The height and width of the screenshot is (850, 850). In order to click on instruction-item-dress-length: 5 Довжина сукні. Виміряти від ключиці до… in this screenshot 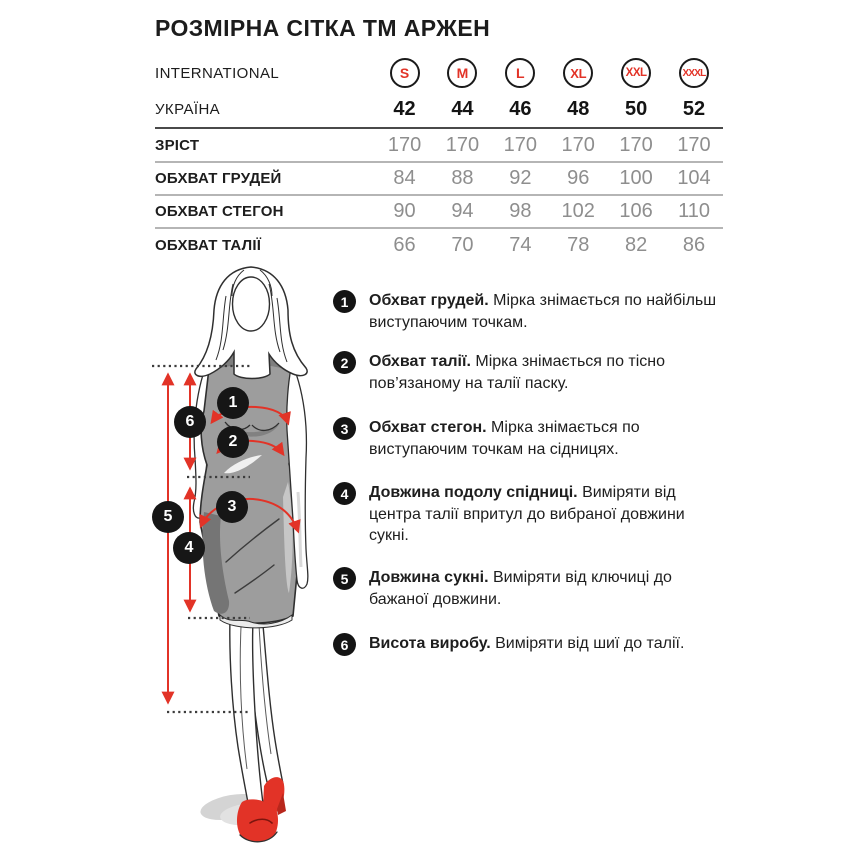, I will do `click(533, 588)`.